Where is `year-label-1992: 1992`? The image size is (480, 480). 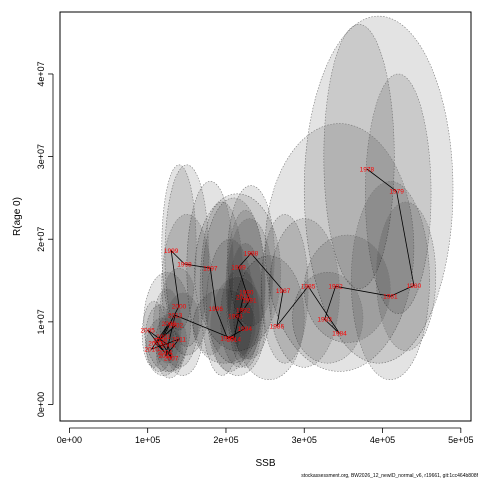
year-label-1992: 1992 is located at coordinates (243, 311).